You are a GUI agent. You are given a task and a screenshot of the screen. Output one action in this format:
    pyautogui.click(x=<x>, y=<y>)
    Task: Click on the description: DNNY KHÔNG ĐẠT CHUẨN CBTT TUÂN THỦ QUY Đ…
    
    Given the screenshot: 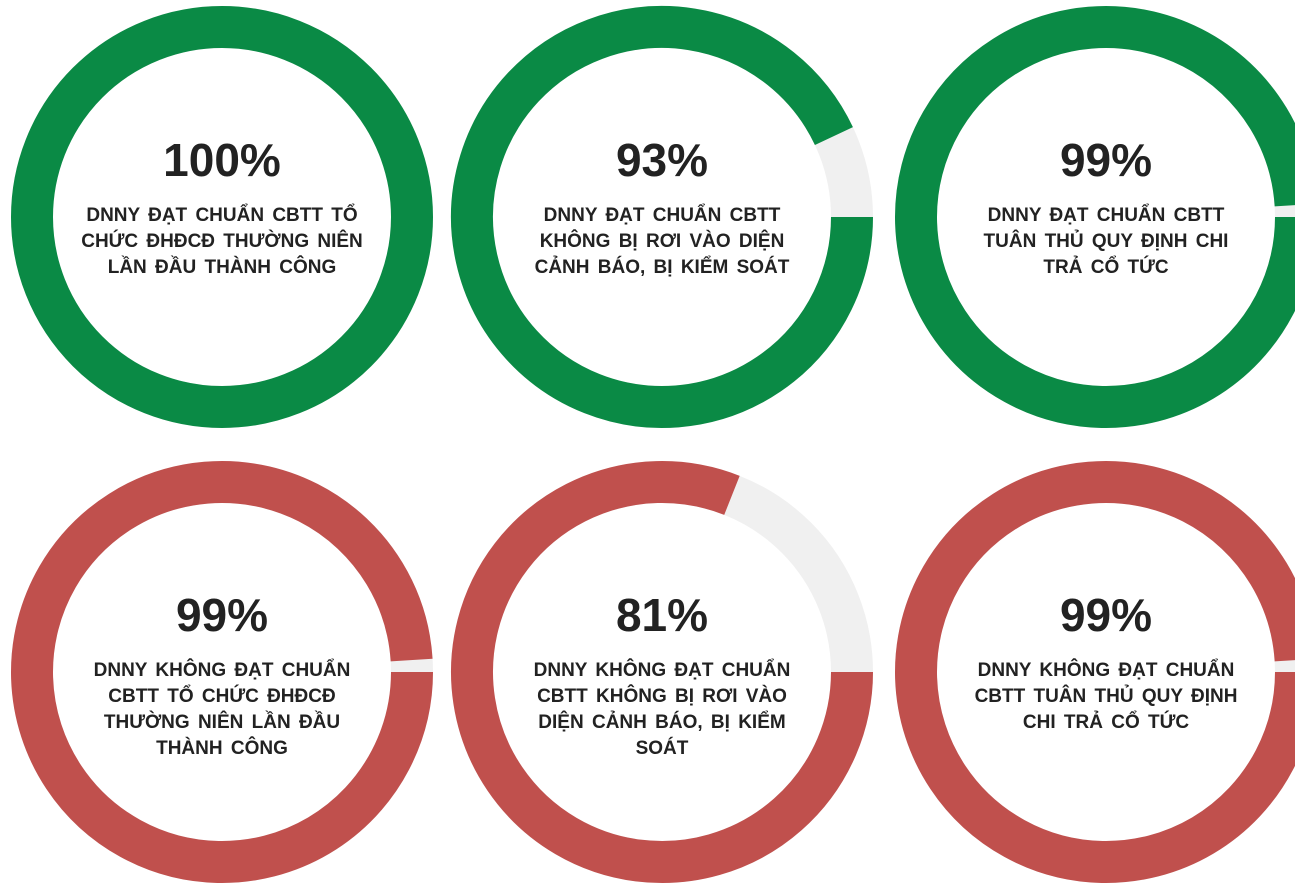 What is the action you would take?
    pyautogui.click(x=1106, y=696)
    